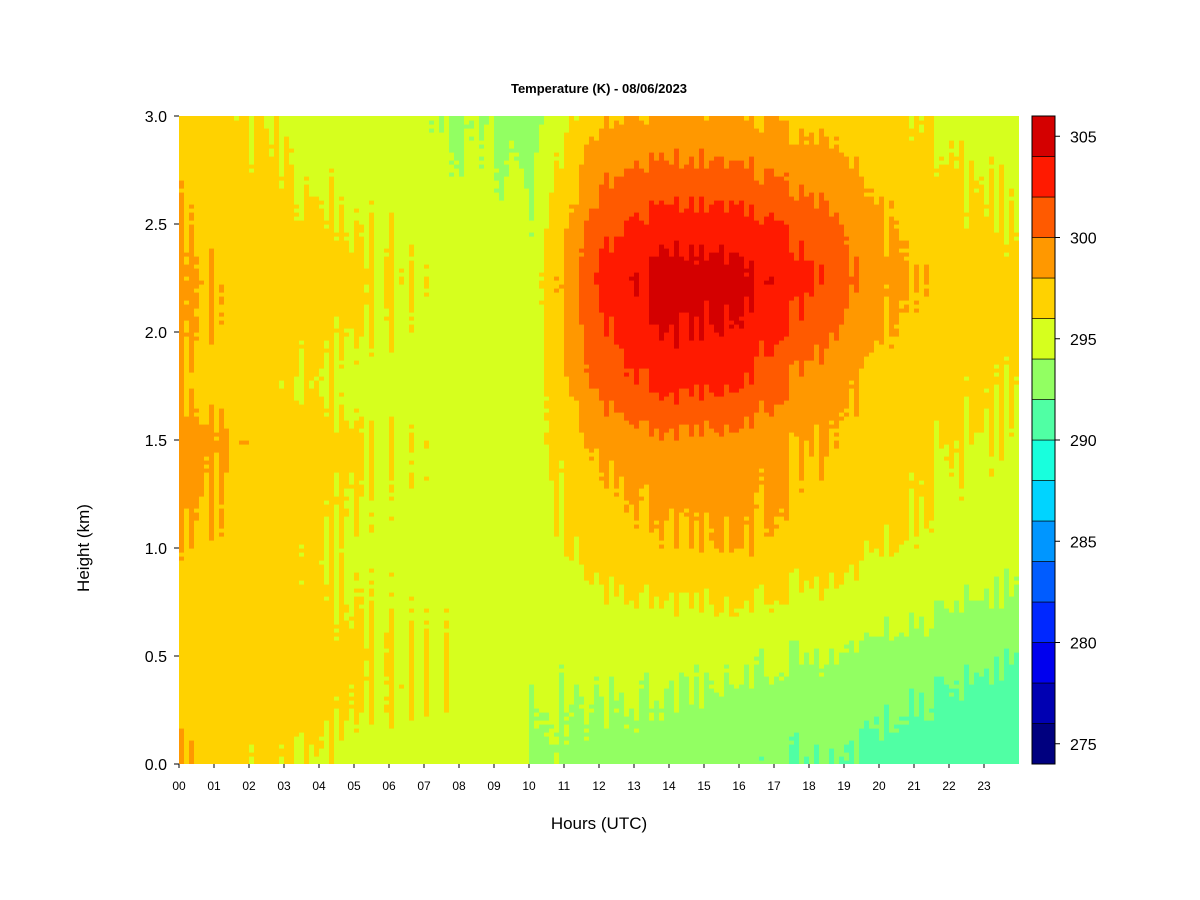 The image size is (1200, 900). I want to click on y-tick-label: 1.0, so click(156, 549).